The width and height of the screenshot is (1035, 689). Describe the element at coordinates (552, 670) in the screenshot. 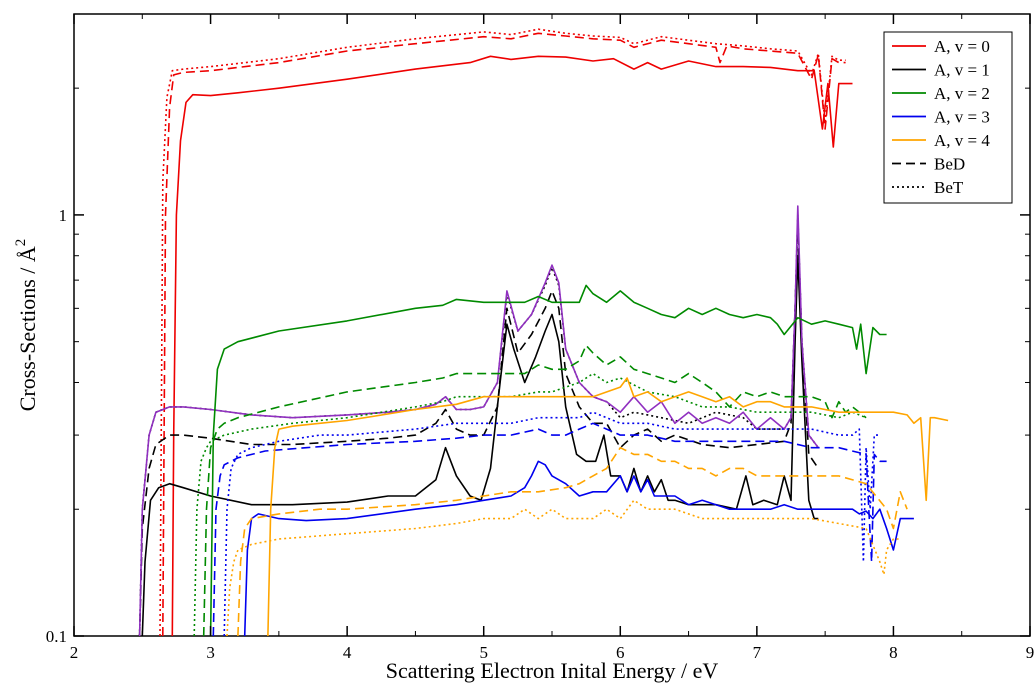

I see `x-axis-title: Scattering Electron Inital Energy / eV` at that location.